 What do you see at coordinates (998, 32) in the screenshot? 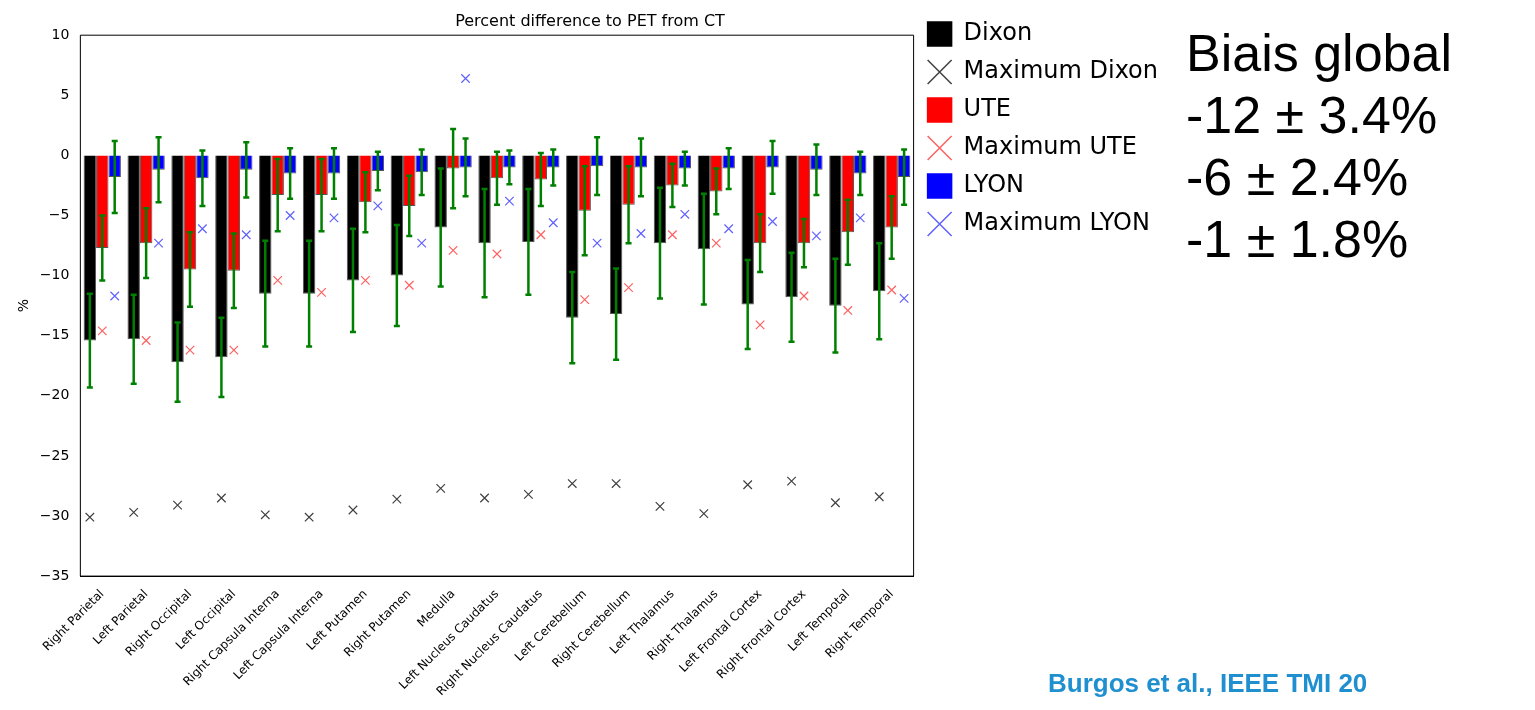
I see `legend-label: Dixon` at bounding box center [998, 32].